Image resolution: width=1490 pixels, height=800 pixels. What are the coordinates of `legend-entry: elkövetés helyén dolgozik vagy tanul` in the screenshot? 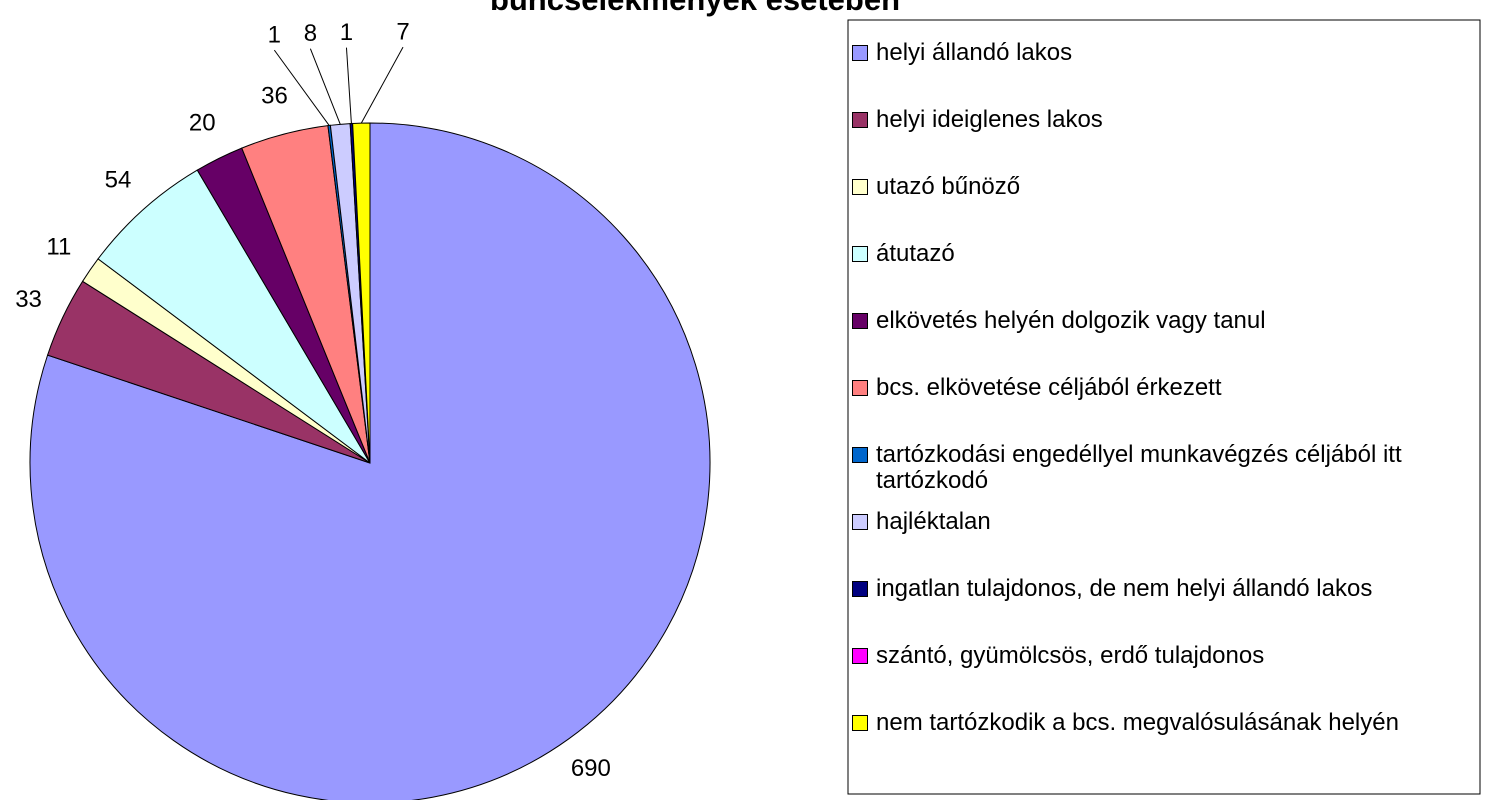 It's located at (1159, 320).